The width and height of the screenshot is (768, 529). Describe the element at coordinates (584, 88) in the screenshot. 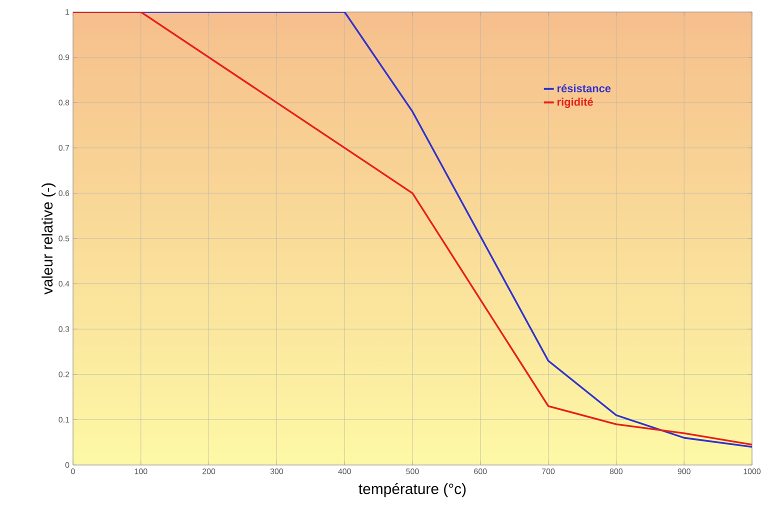

I see `legend-label: résistance` at that location.